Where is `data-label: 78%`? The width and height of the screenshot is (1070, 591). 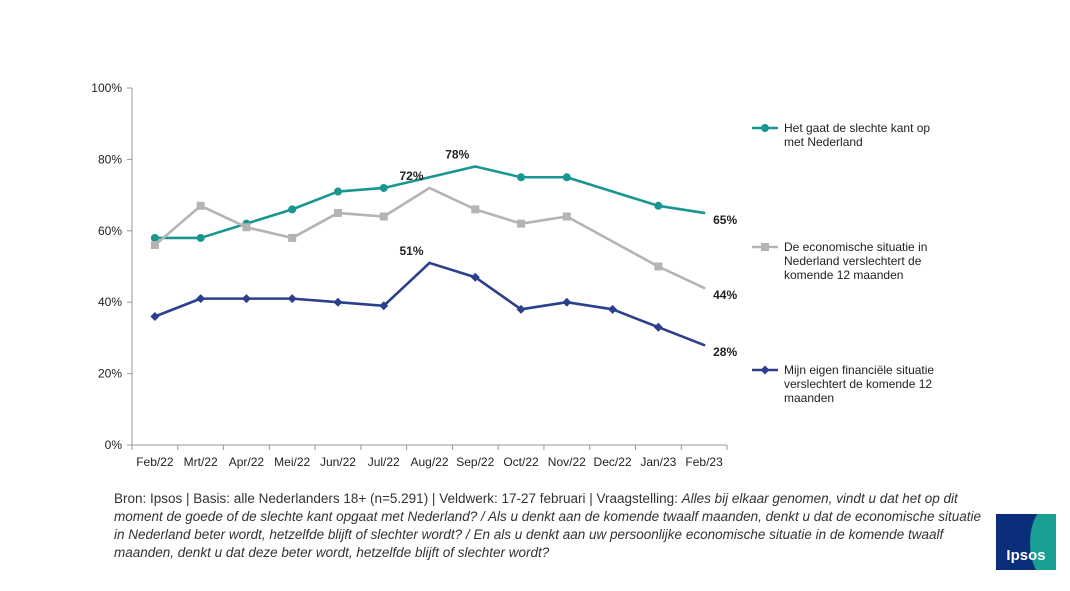
data-label: 78% is located at coordinates (457, 155).